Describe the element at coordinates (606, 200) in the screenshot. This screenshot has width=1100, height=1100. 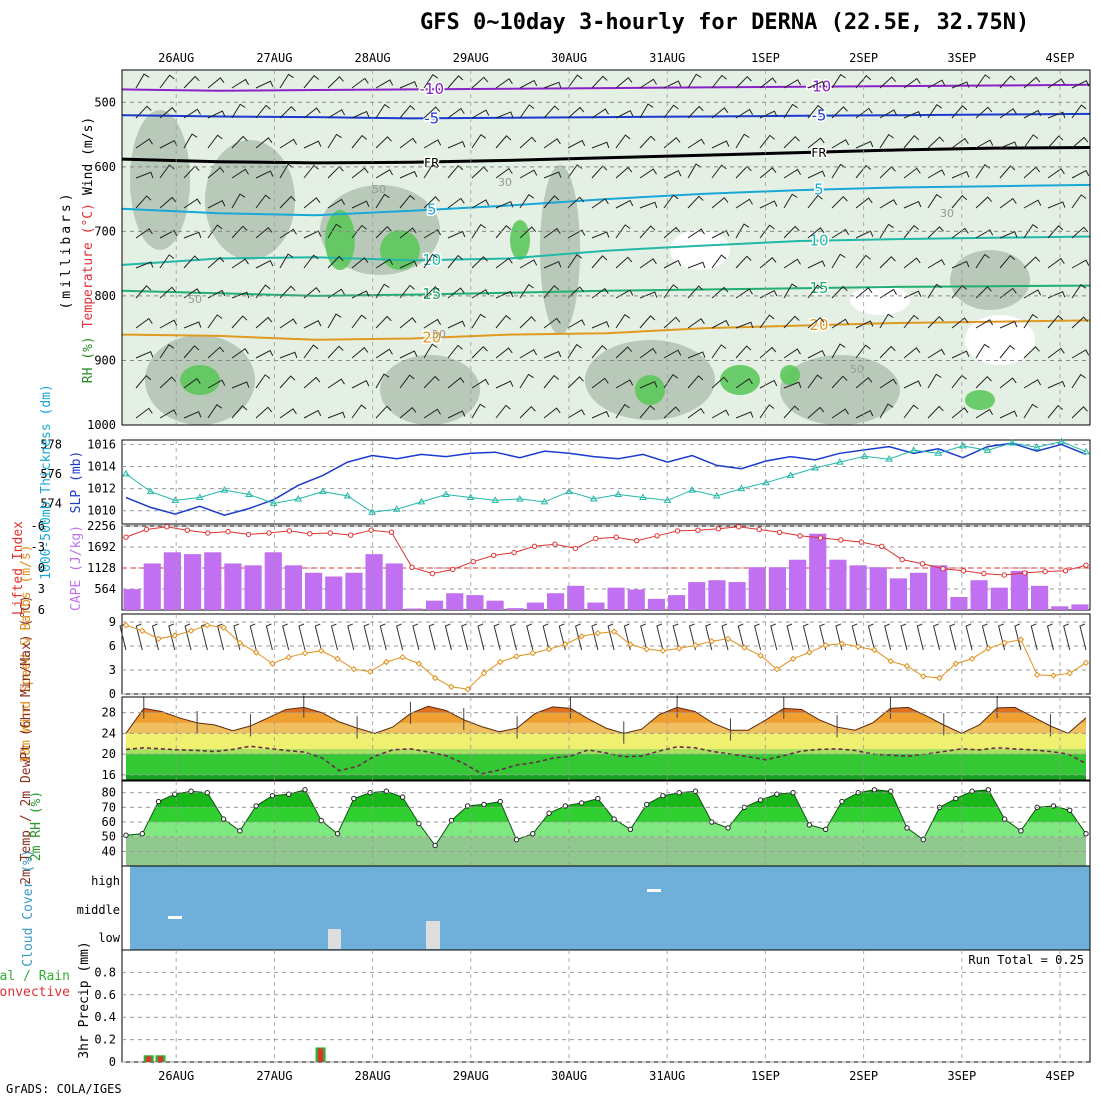
I see `isotherm-line` at that location.